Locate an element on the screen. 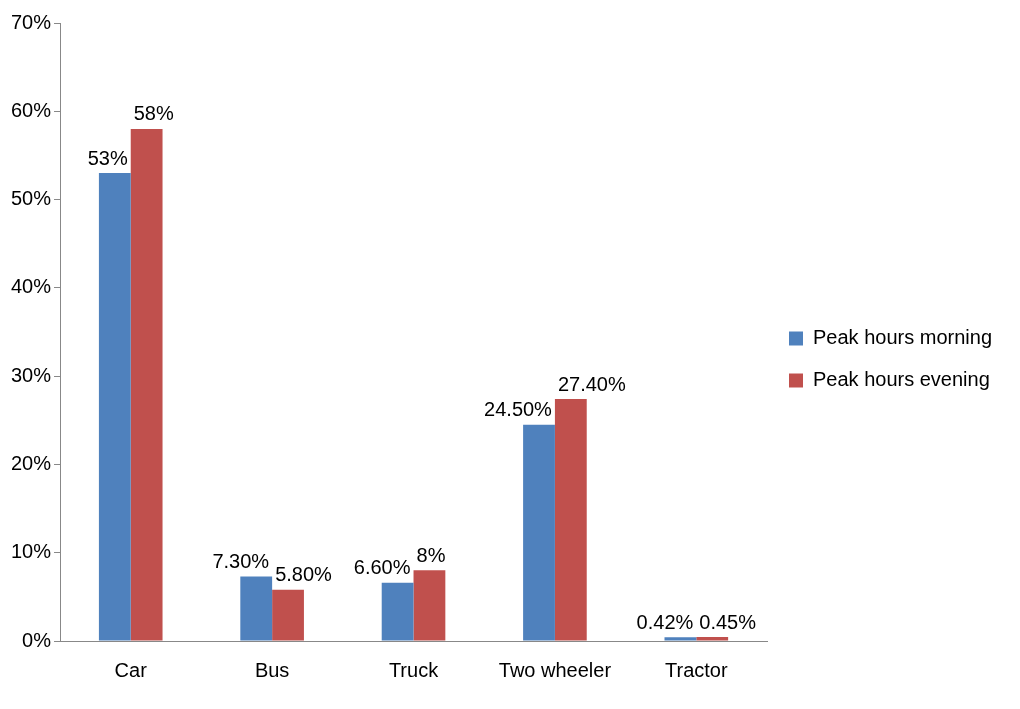 This screenshot has width=1020, height=709. legend-label: Peak hours evening is located at coordinates (901, 379).